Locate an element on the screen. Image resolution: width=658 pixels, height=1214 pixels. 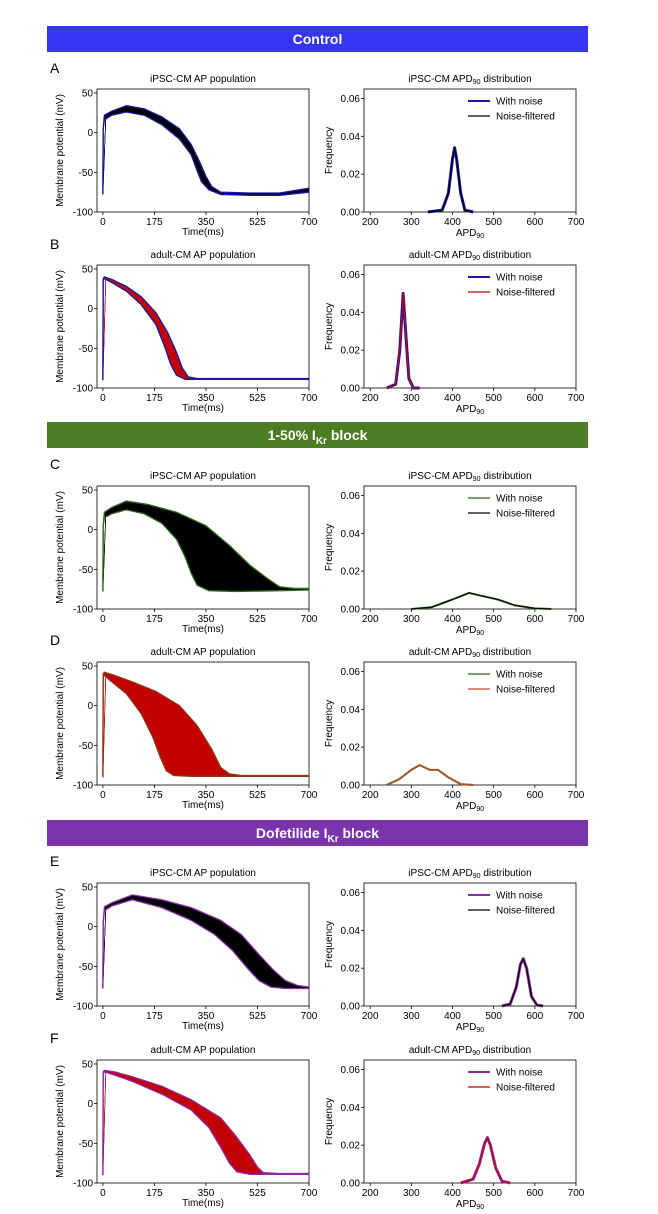
panel-label-f: F is located at coordinates (54, 1038).